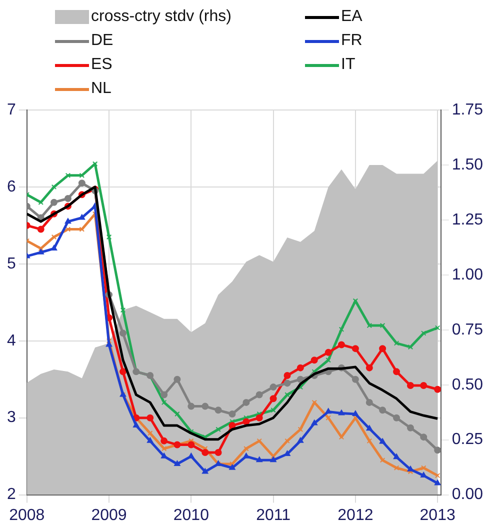  What do you see at coordinates (351, 41) in the screenshot?
I see `legend-label: FR` at bounding box center [351, 41].